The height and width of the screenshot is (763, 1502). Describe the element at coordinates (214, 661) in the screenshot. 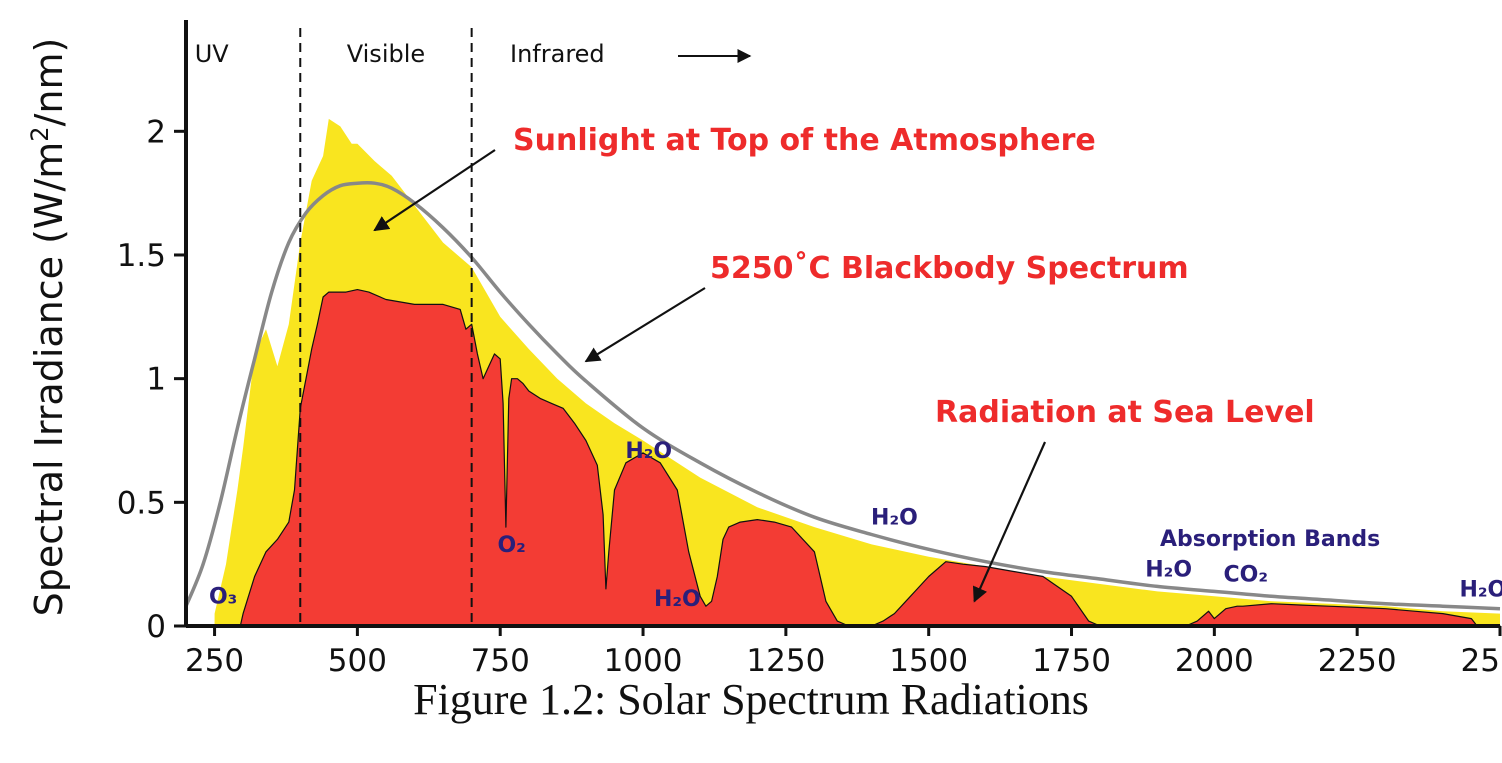

I see `x-tick-label: 250` at that location.